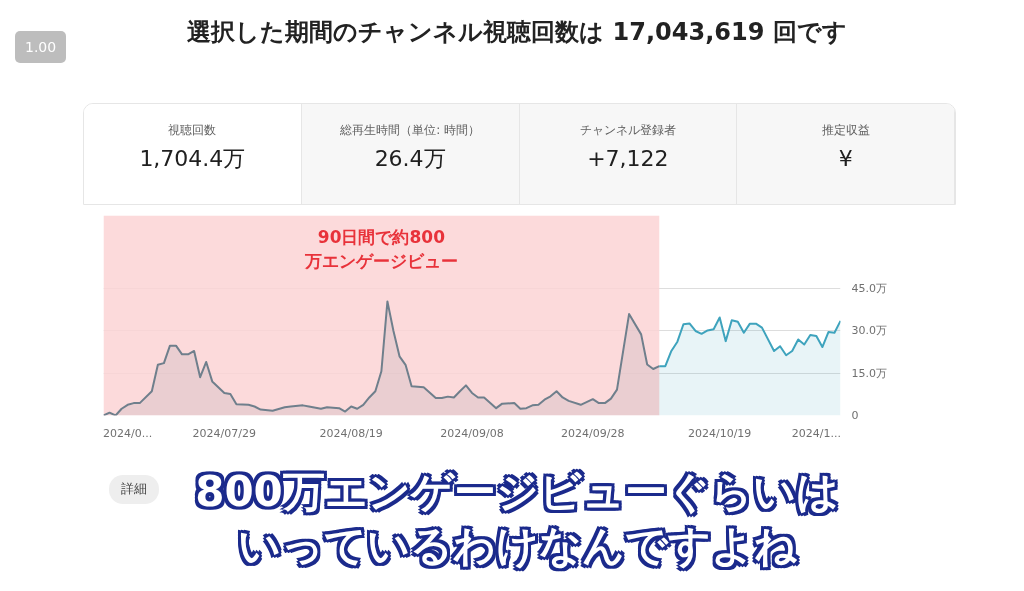 The height and width of the screenshot is (591, 1024). I want to click on y-tick-label: 15.0万, so click(869, 373).